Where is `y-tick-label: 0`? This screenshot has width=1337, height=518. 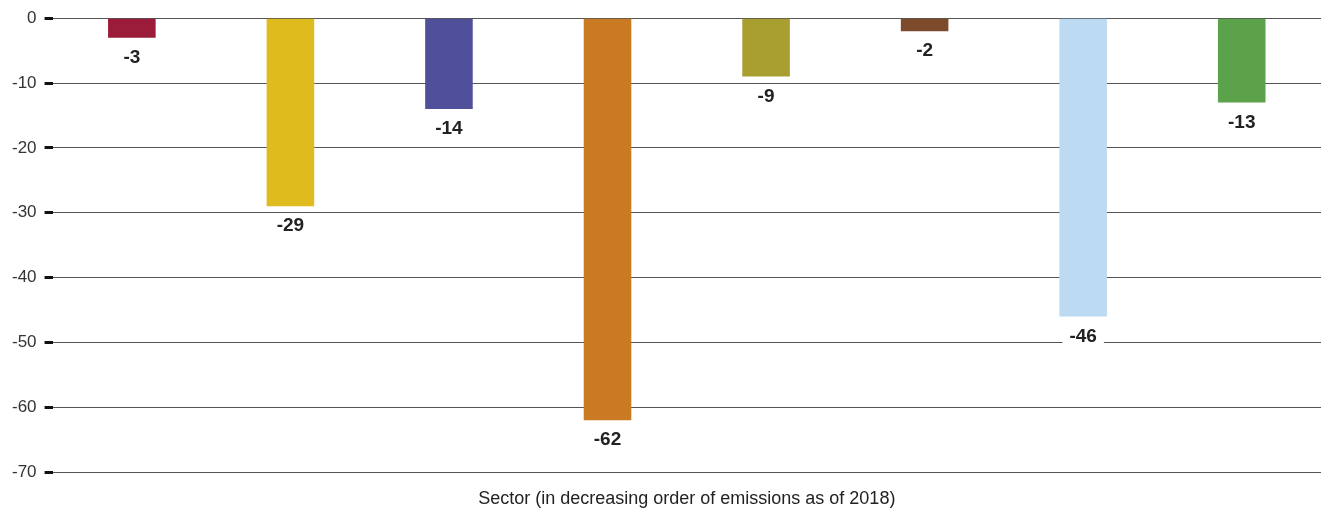
y-tick-label: 0 is located at coordinates (32, 17).